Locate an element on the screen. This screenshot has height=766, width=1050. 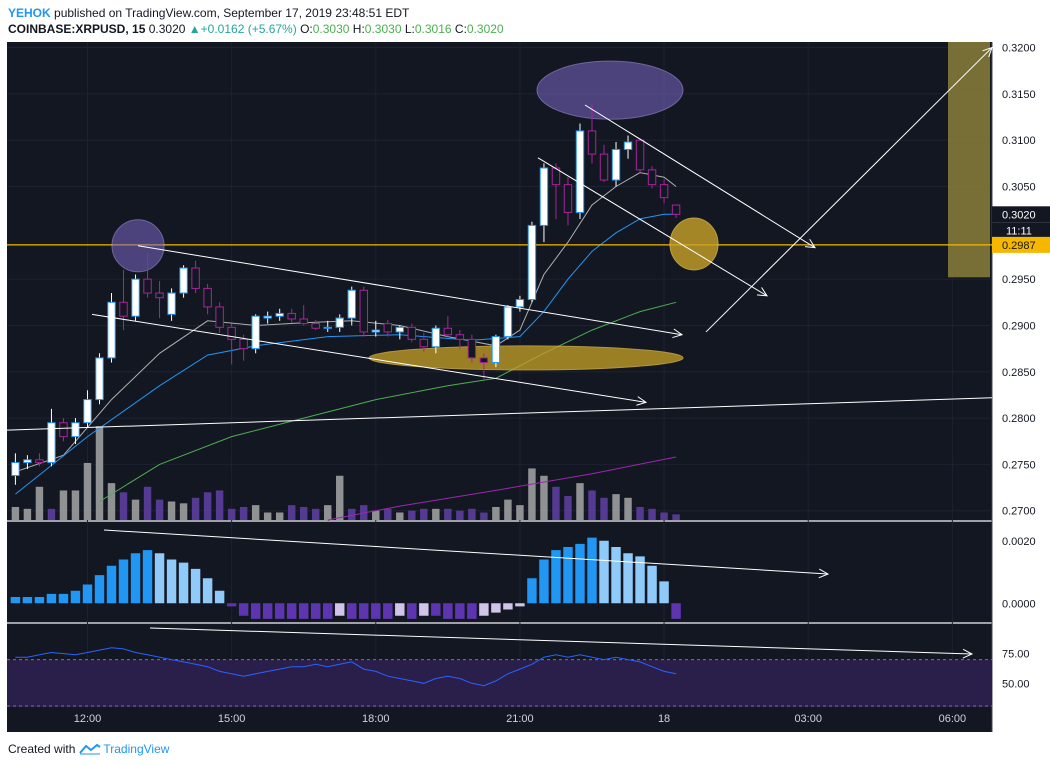
level-price-tag: 0.2987 is located at coordinates (1019, 246).